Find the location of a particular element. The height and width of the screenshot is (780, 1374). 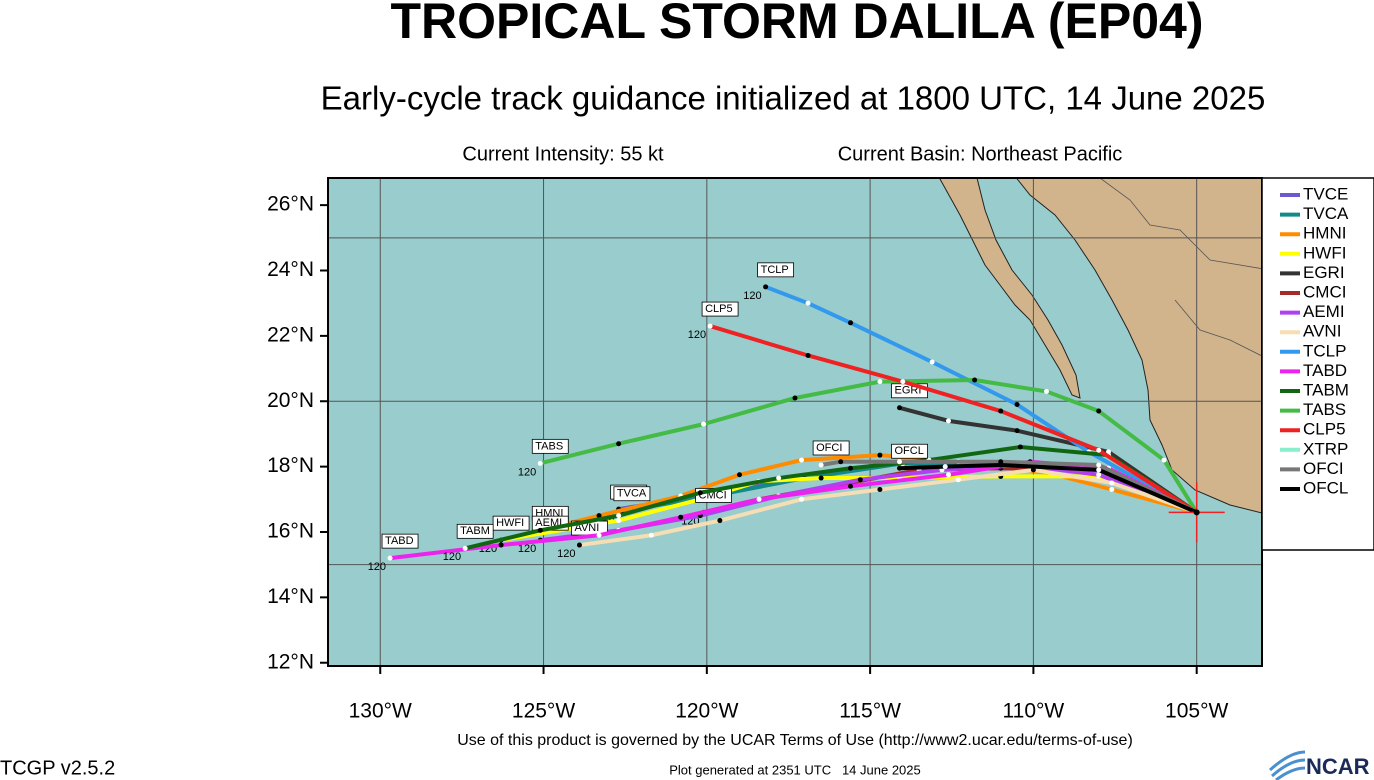

y-tick-label: 20°N is located at coordinates (290, 400).